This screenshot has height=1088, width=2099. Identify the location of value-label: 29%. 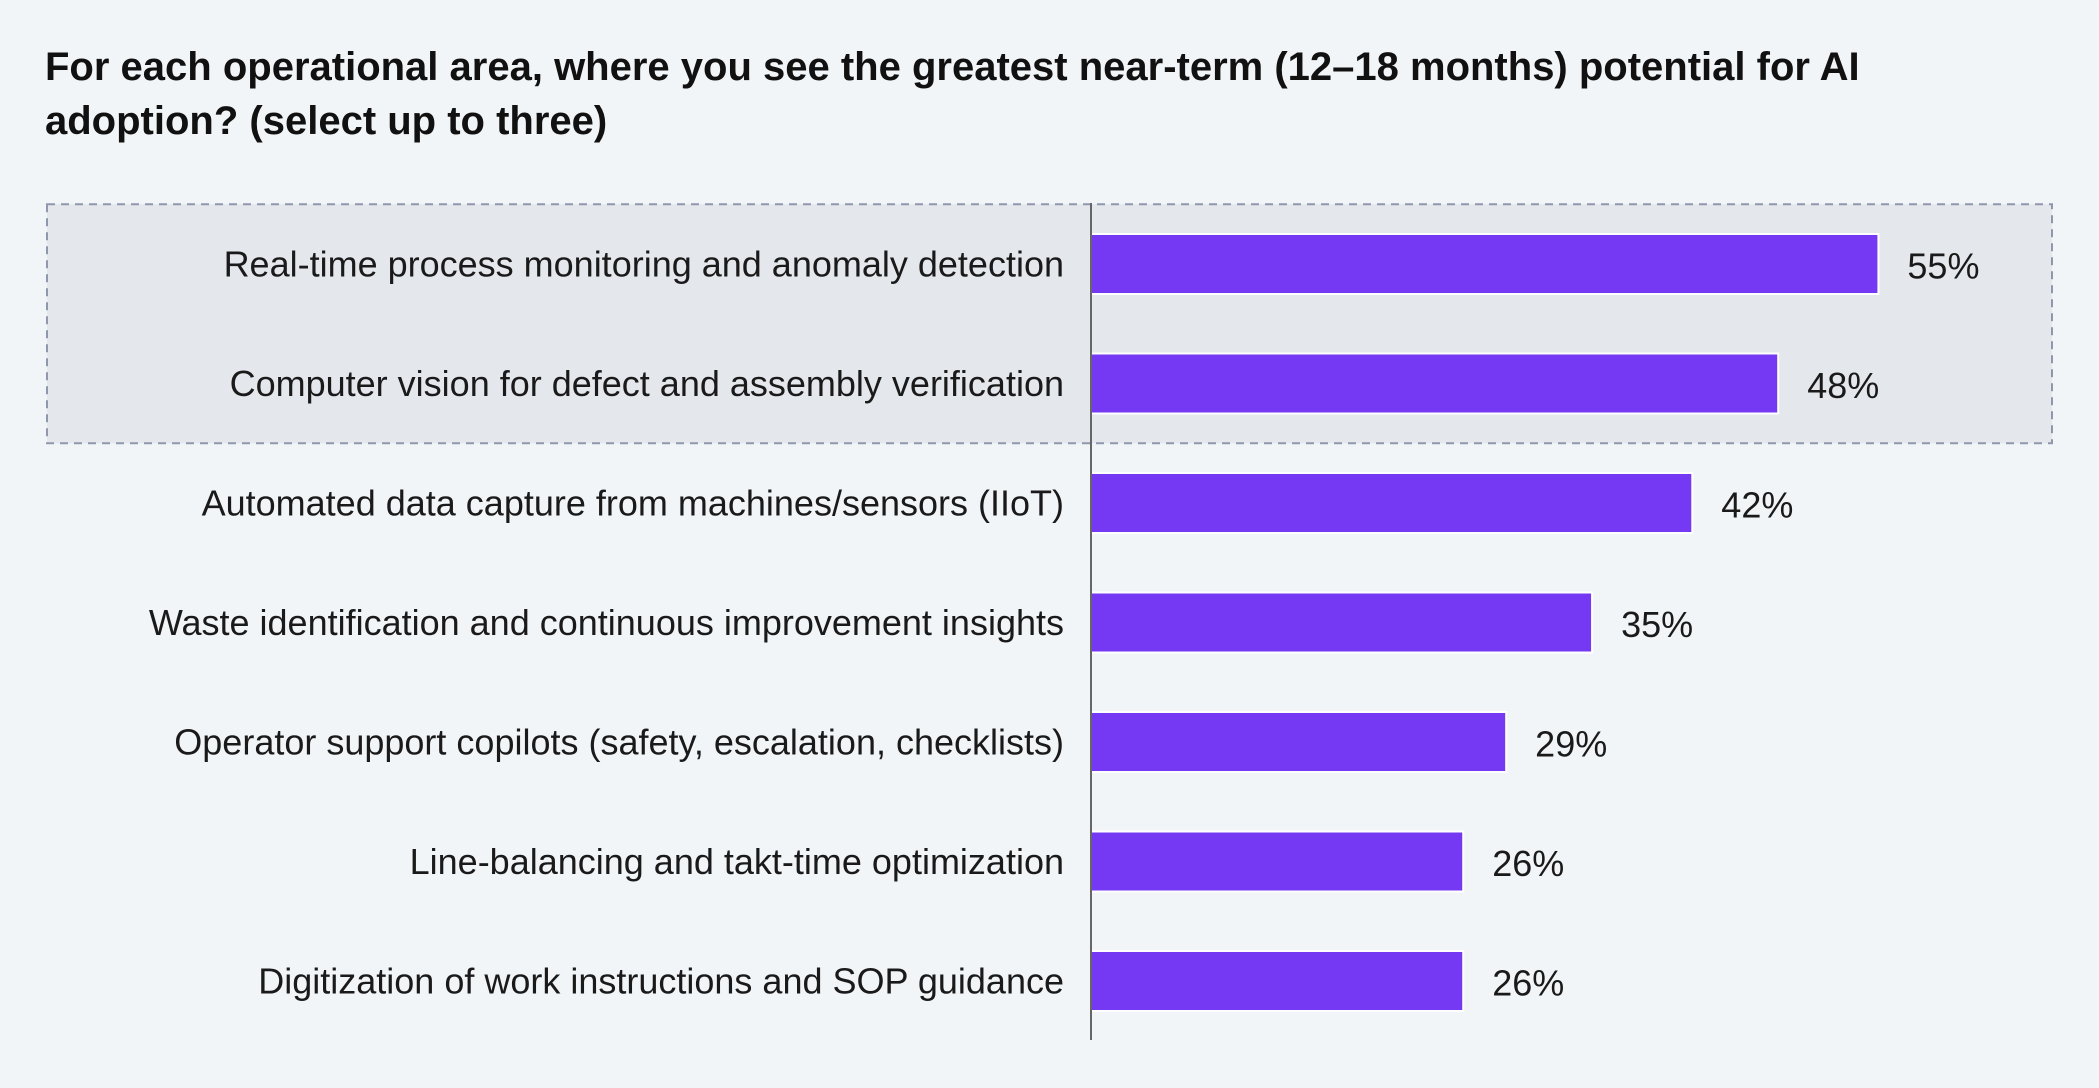
(1571, 744).